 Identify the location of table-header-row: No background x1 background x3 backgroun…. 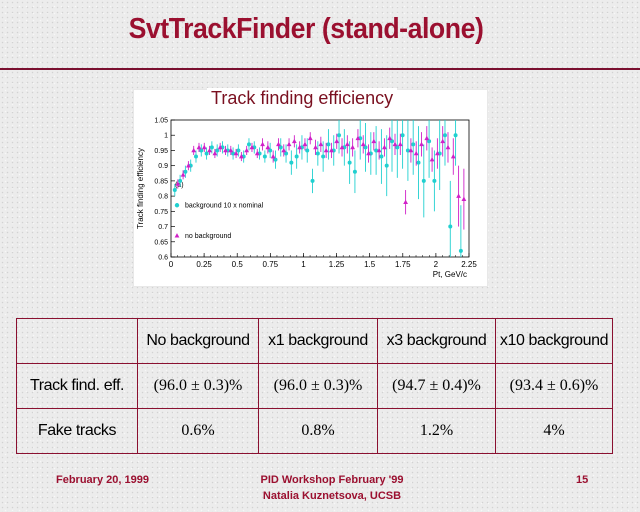
(314, 341).